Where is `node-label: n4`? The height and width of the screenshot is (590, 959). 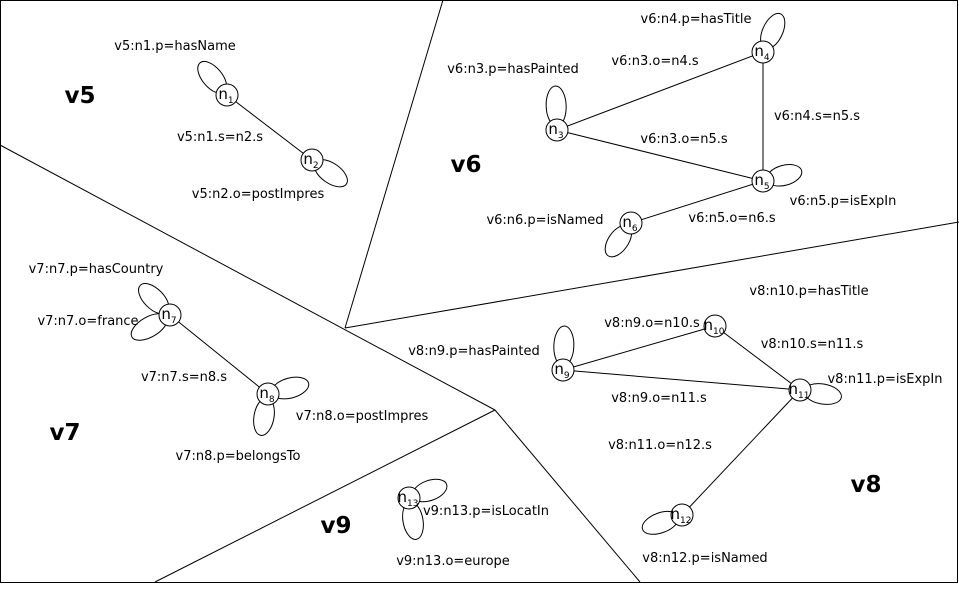 node-label: n4 is located at coordinates (762, 52).